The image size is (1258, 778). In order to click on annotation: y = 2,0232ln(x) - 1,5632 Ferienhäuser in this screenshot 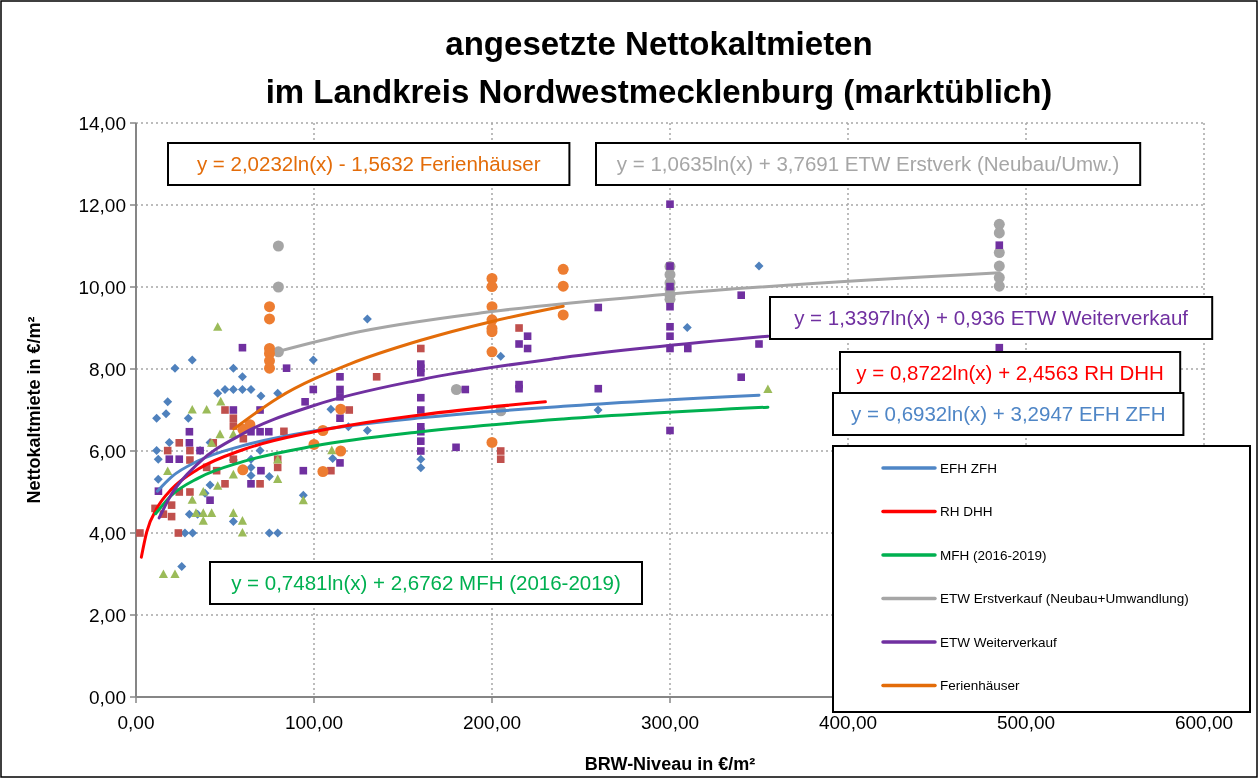, I will do `click(368, 164)`.